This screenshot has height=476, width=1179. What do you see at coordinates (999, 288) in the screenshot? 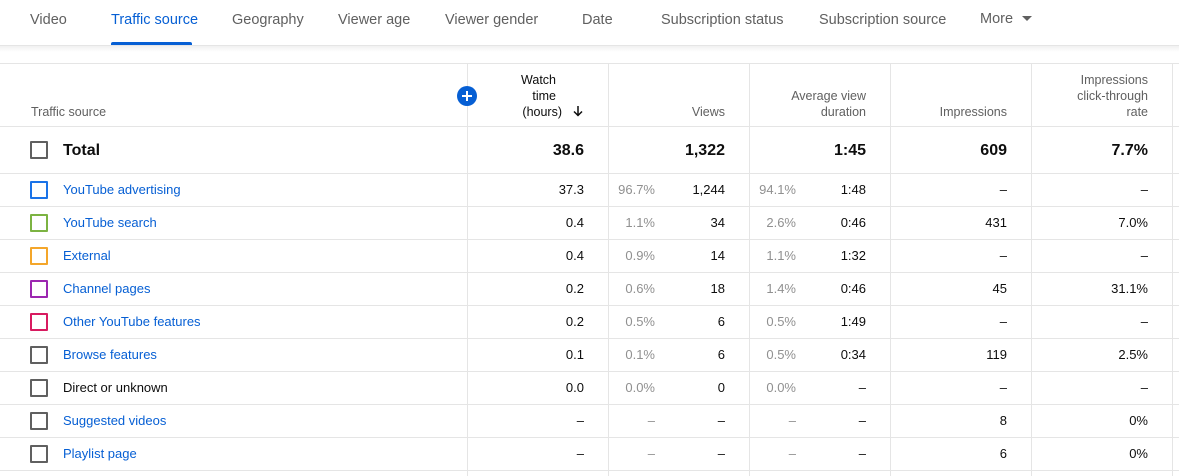
I see `cell-impressions: 45` at bounding box center [999, 288].